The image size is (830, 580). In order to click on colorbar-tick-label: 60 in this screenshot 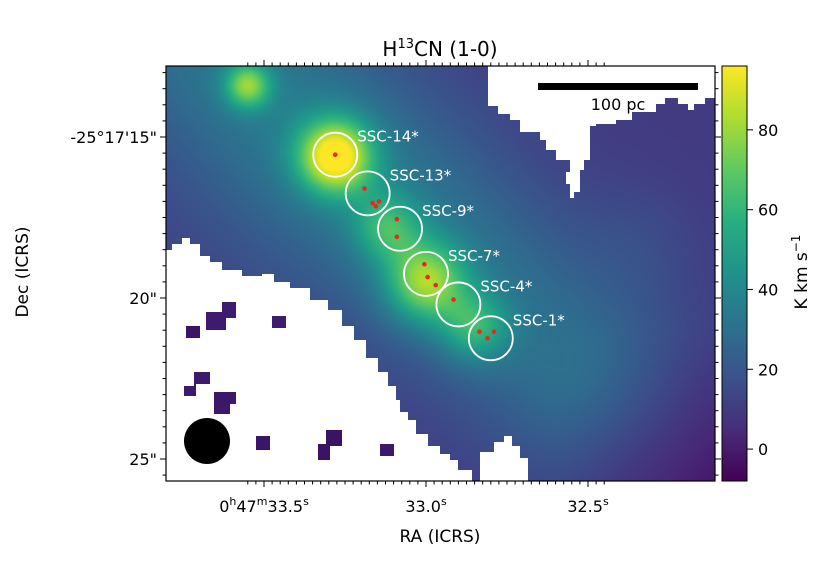, I will do `click(768, 210)`.